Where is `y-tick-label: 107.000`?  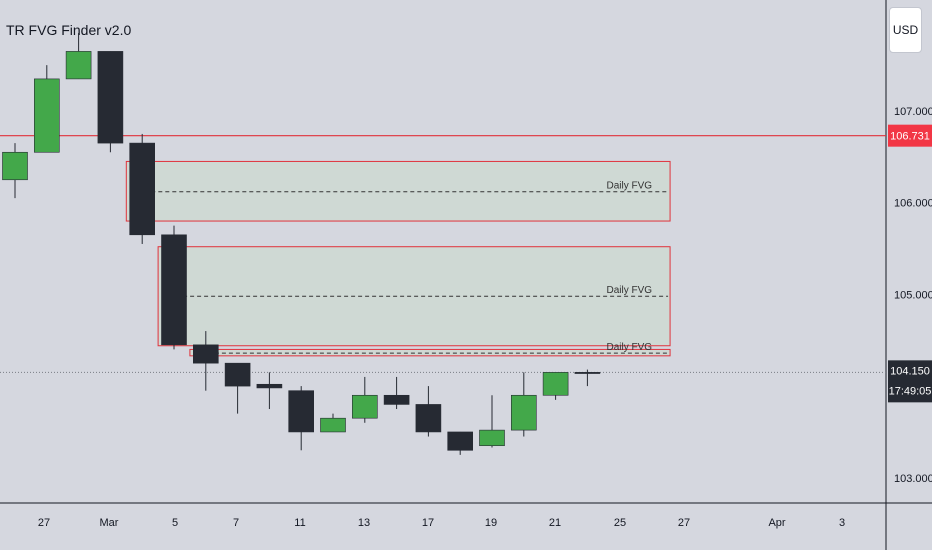
y-tick-label: 107.000 is located at coordinates (913, 112).